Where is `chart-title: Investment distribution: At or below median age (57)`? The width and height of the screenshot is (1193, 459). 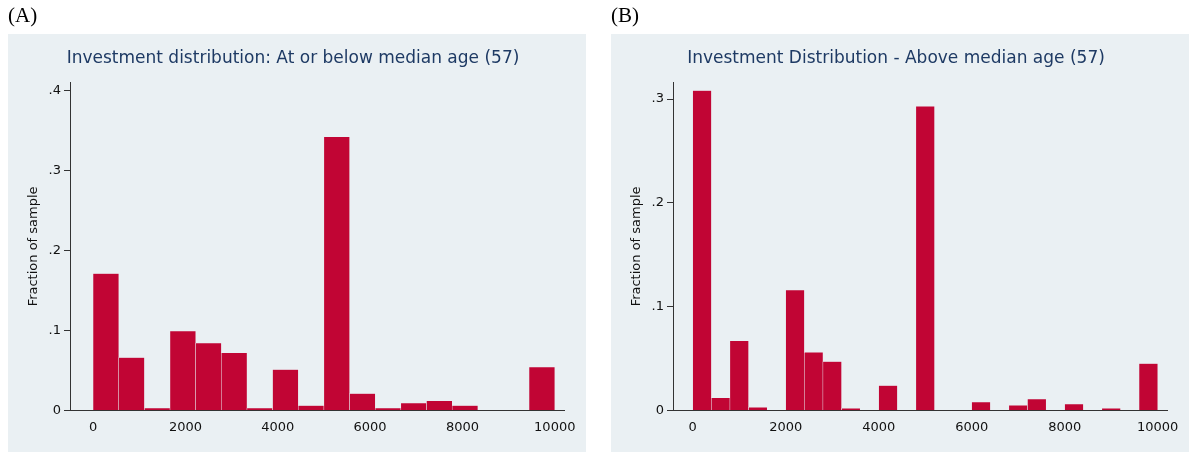
chart-title: Investment distribution: At or below median age (57) is located at coordinates (293, 56).